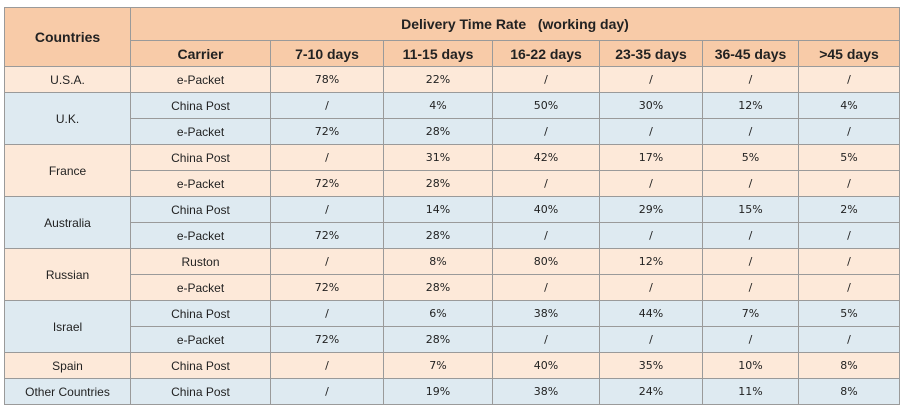  I want to click on table-row: U.S.A. e-Packet 78% 22% / / / /, so click(452, 79).